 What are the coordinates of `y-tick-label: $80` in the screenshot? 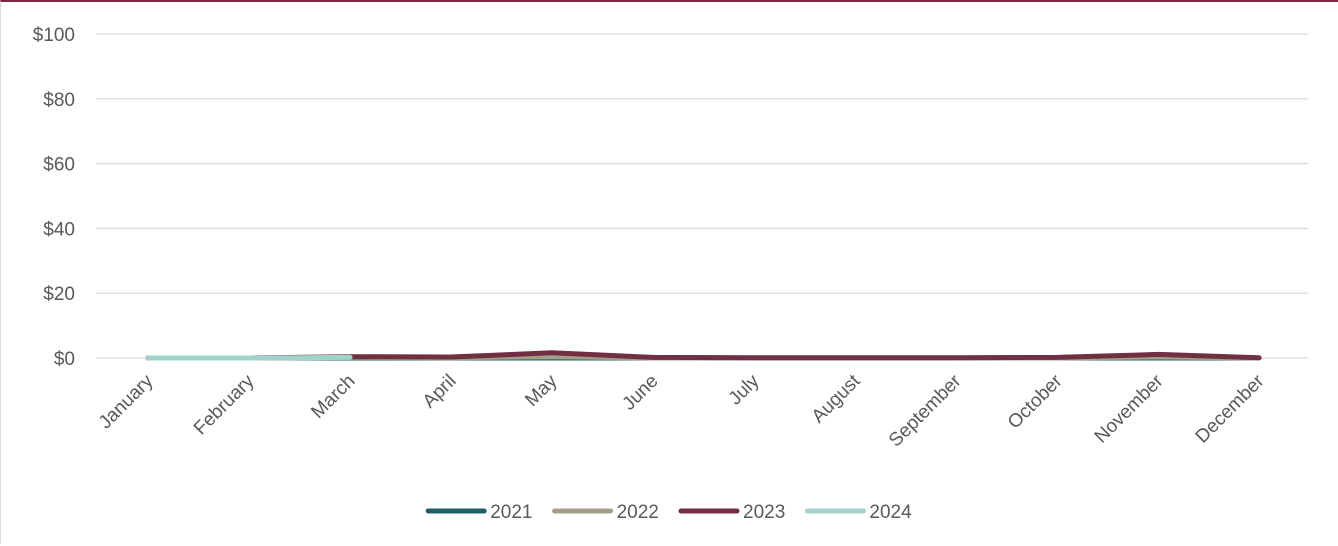 It's located at (59, 100).